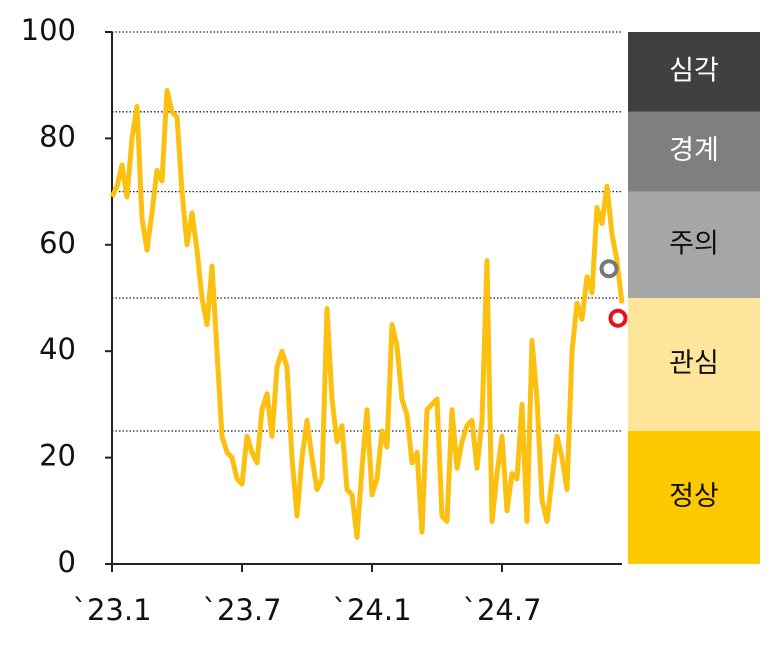 The width and height of the screenshot is (773, 646). Describe the element at coordinates (57, 456) in the screenshot. I see `y-tick-label: 20` at that location.